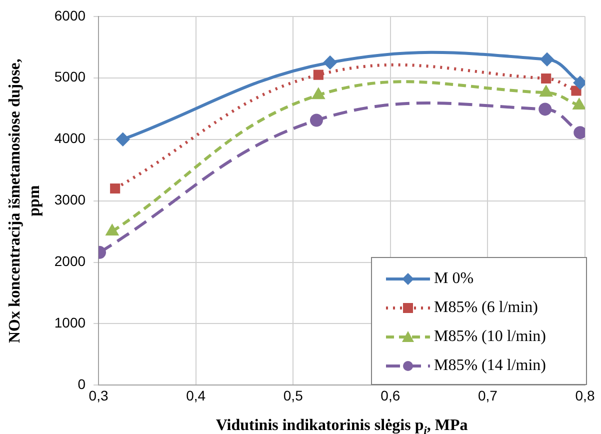 Image resolution: width=601 pixels, height=434 pixels. Describe the element at coordinates (390, 395) in the screenshot. I see `x-tick-label: 0,6` at that location.